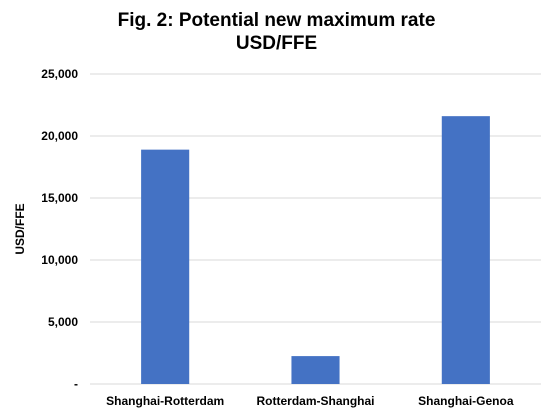  What do you see at coordinates (59, 229) in the screenshot?
I see `y-axis-ticks: - 5,000 10,000 15,000 20,000 25,000` at bounding box center [59, 229].